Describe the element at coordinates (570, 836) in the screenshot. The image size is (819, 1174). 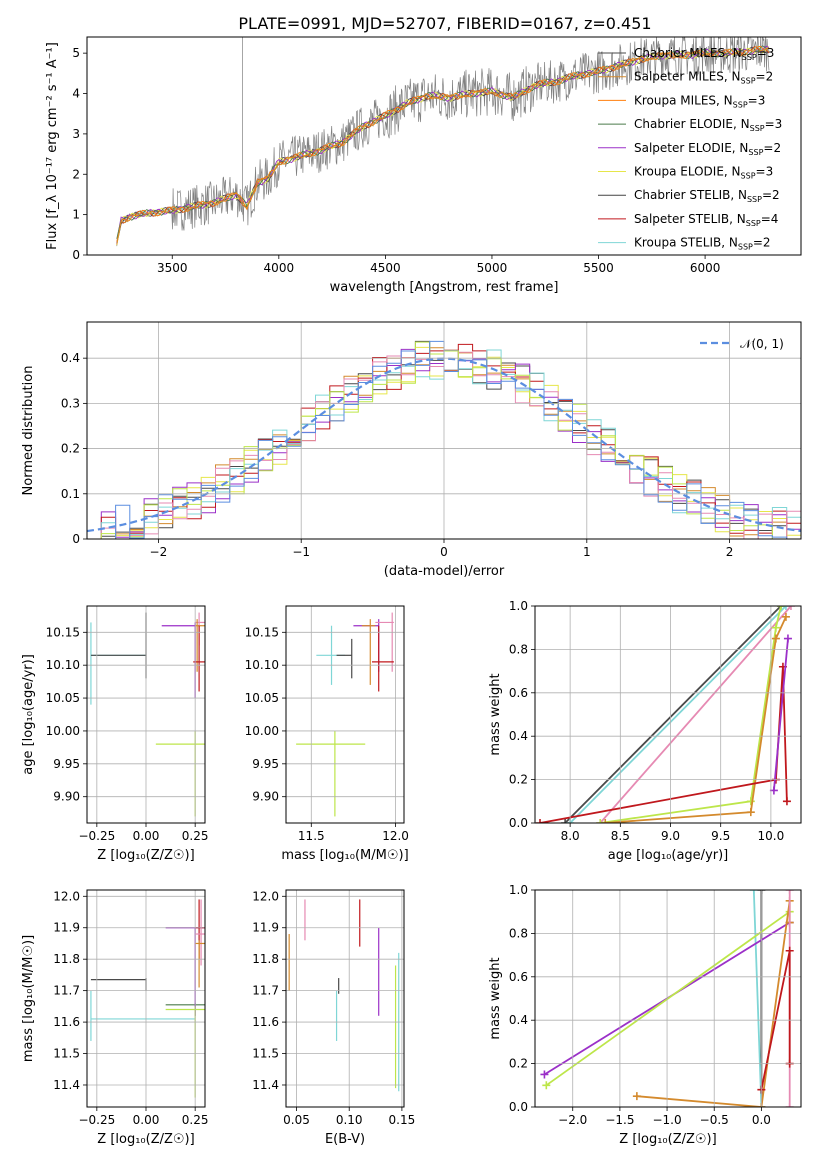
I see `x-tick-label: 8.0` at that location.